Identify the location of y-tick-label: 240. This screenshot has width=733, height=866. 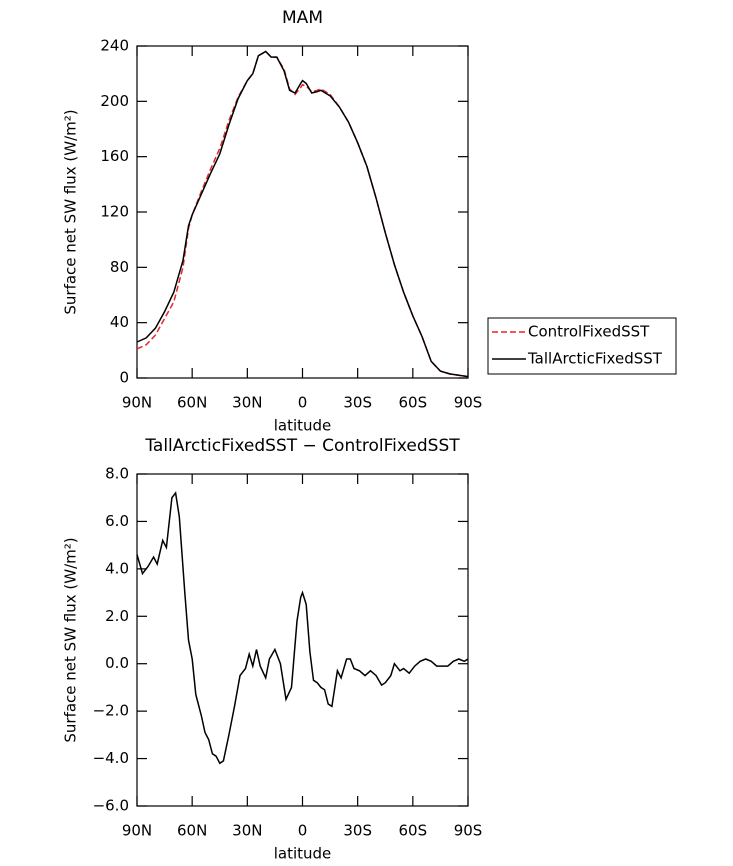
(114, 46).